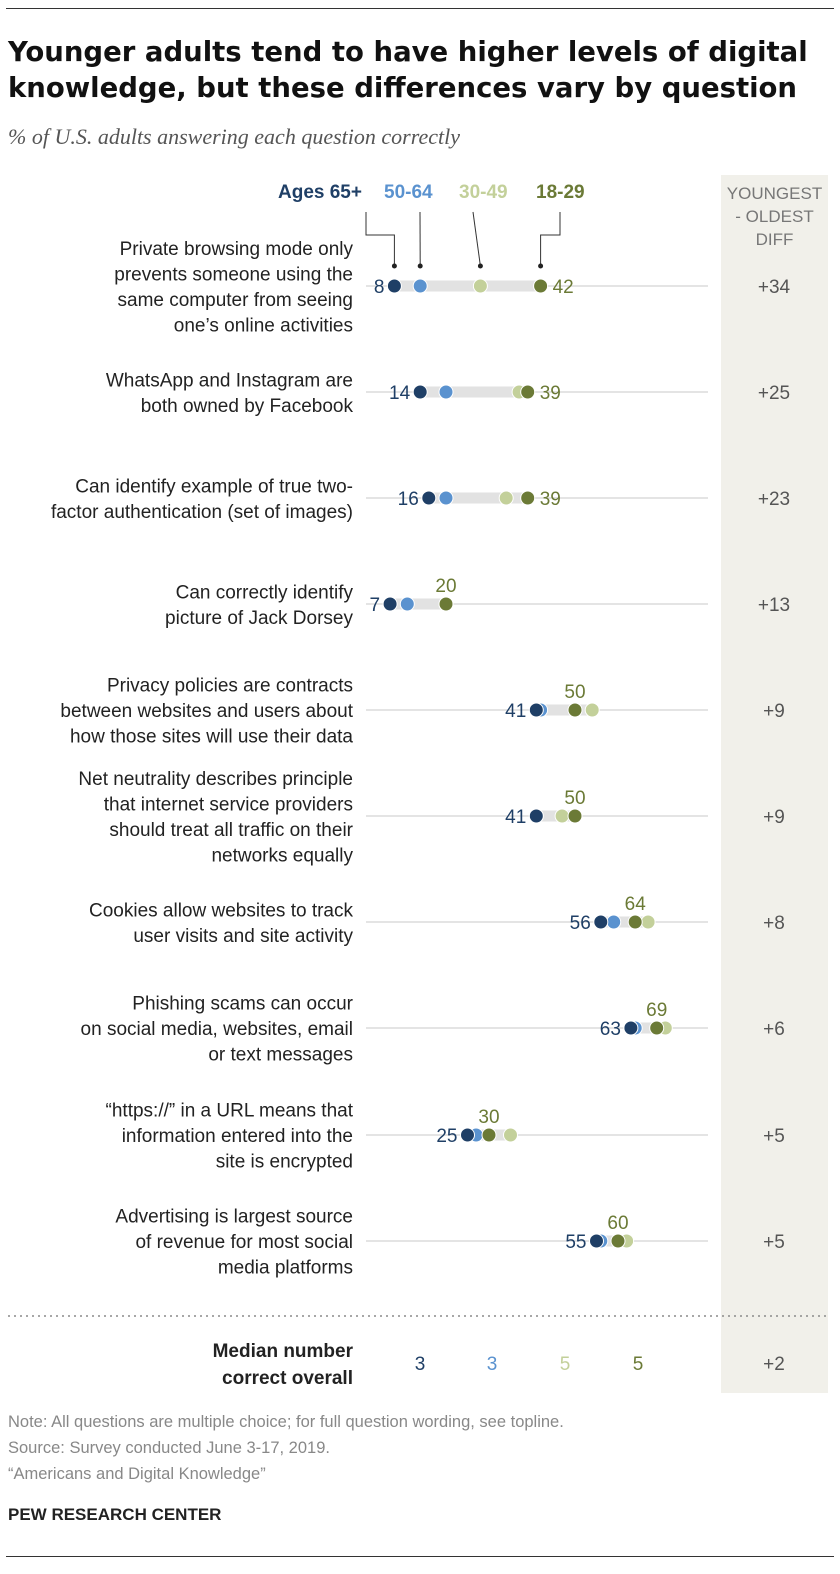  Describe the element at coordinates (560, 192) in the screenshot. I see `legend-age-18-29: 18-29` at that location.